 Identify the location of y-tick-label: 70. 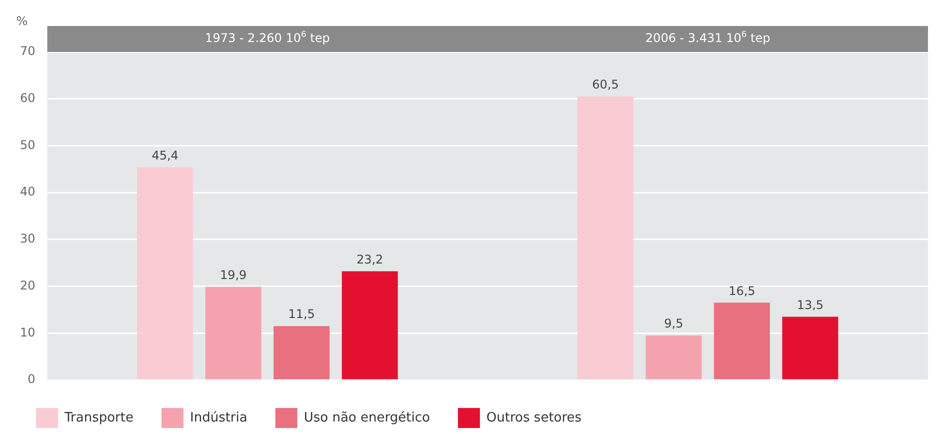
(28, 51).